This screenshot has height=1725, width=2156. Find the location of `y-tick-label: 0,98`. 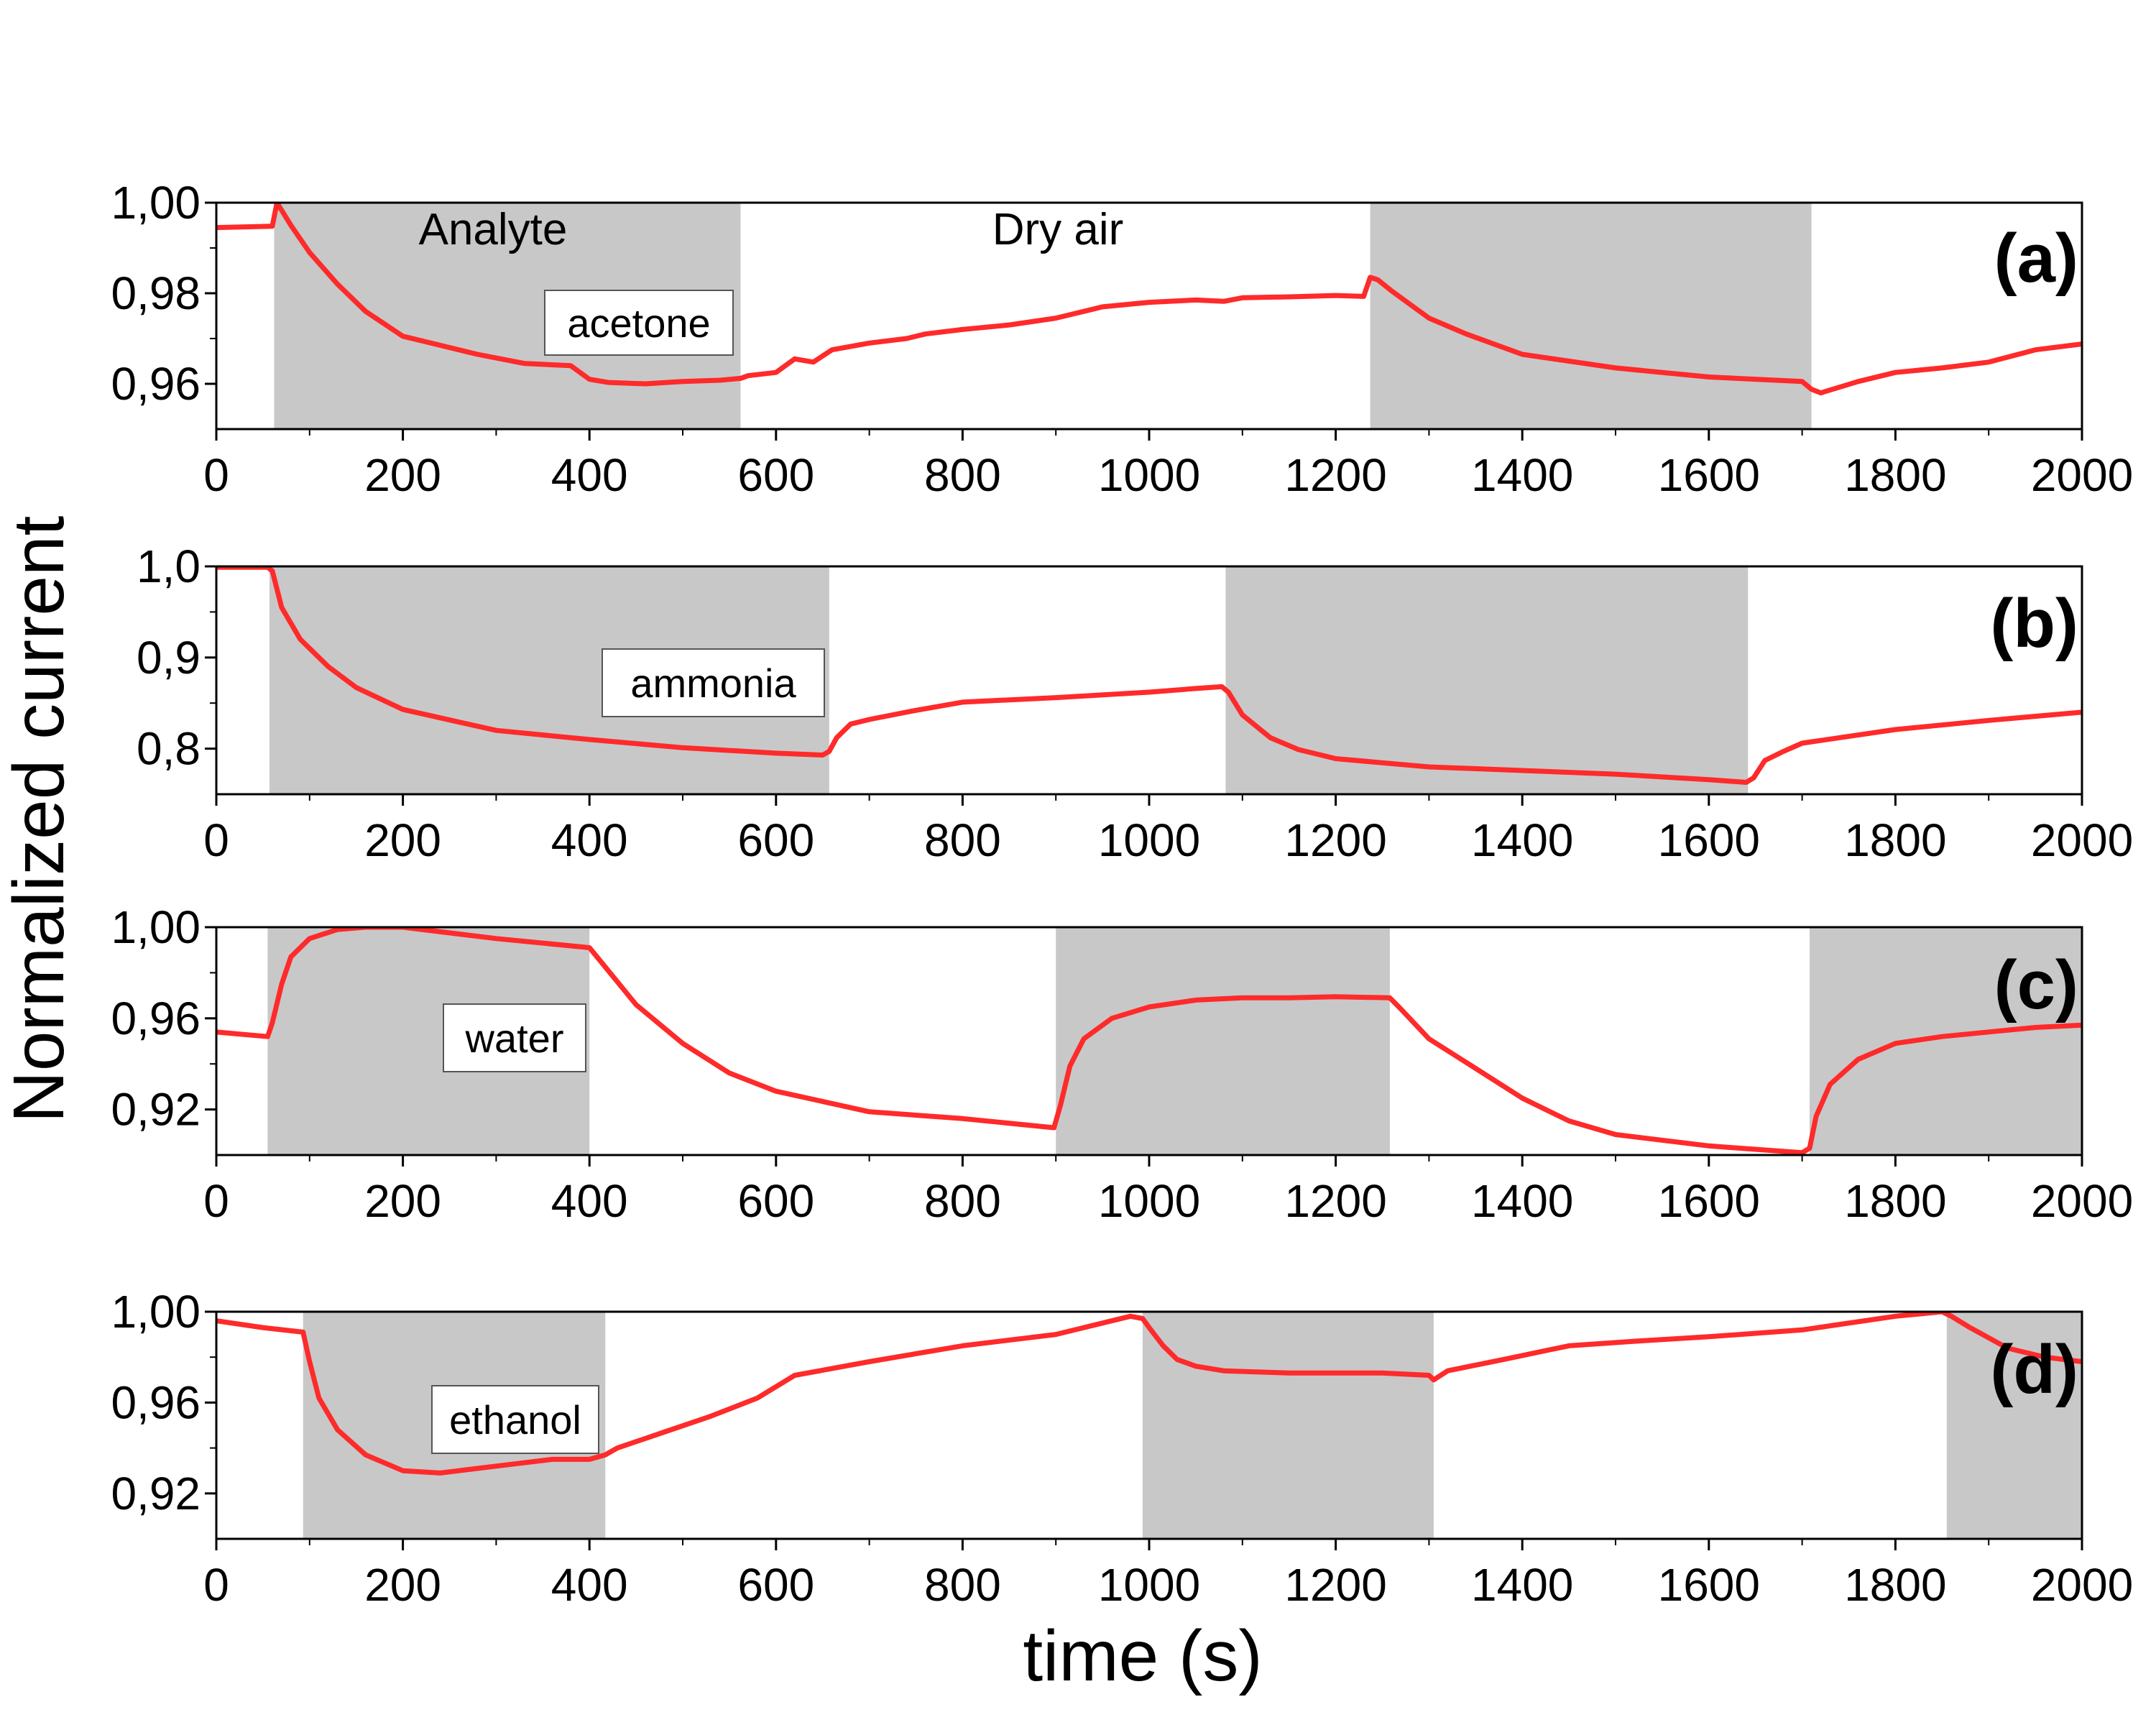

y-tick-label: 0,98 is located at coordinates (156, 293).